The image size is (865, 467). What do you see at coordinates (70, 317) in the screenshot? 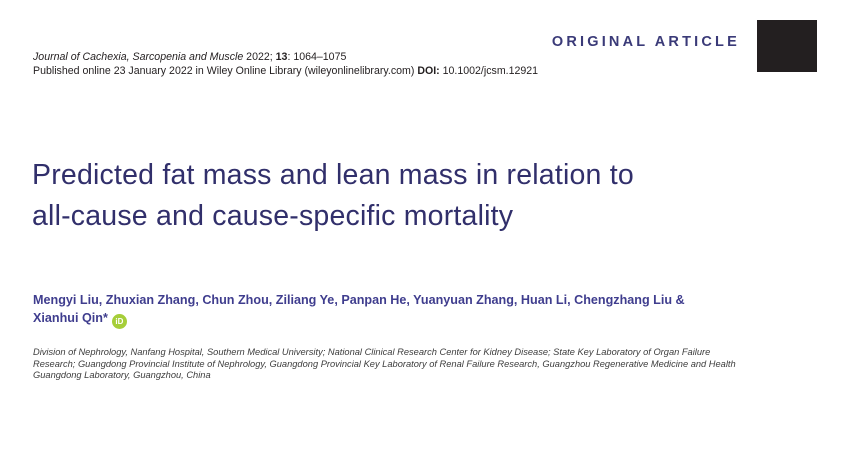
I see `corresponding-author: Xianhui Qin*` at bounding box center [70, 317].